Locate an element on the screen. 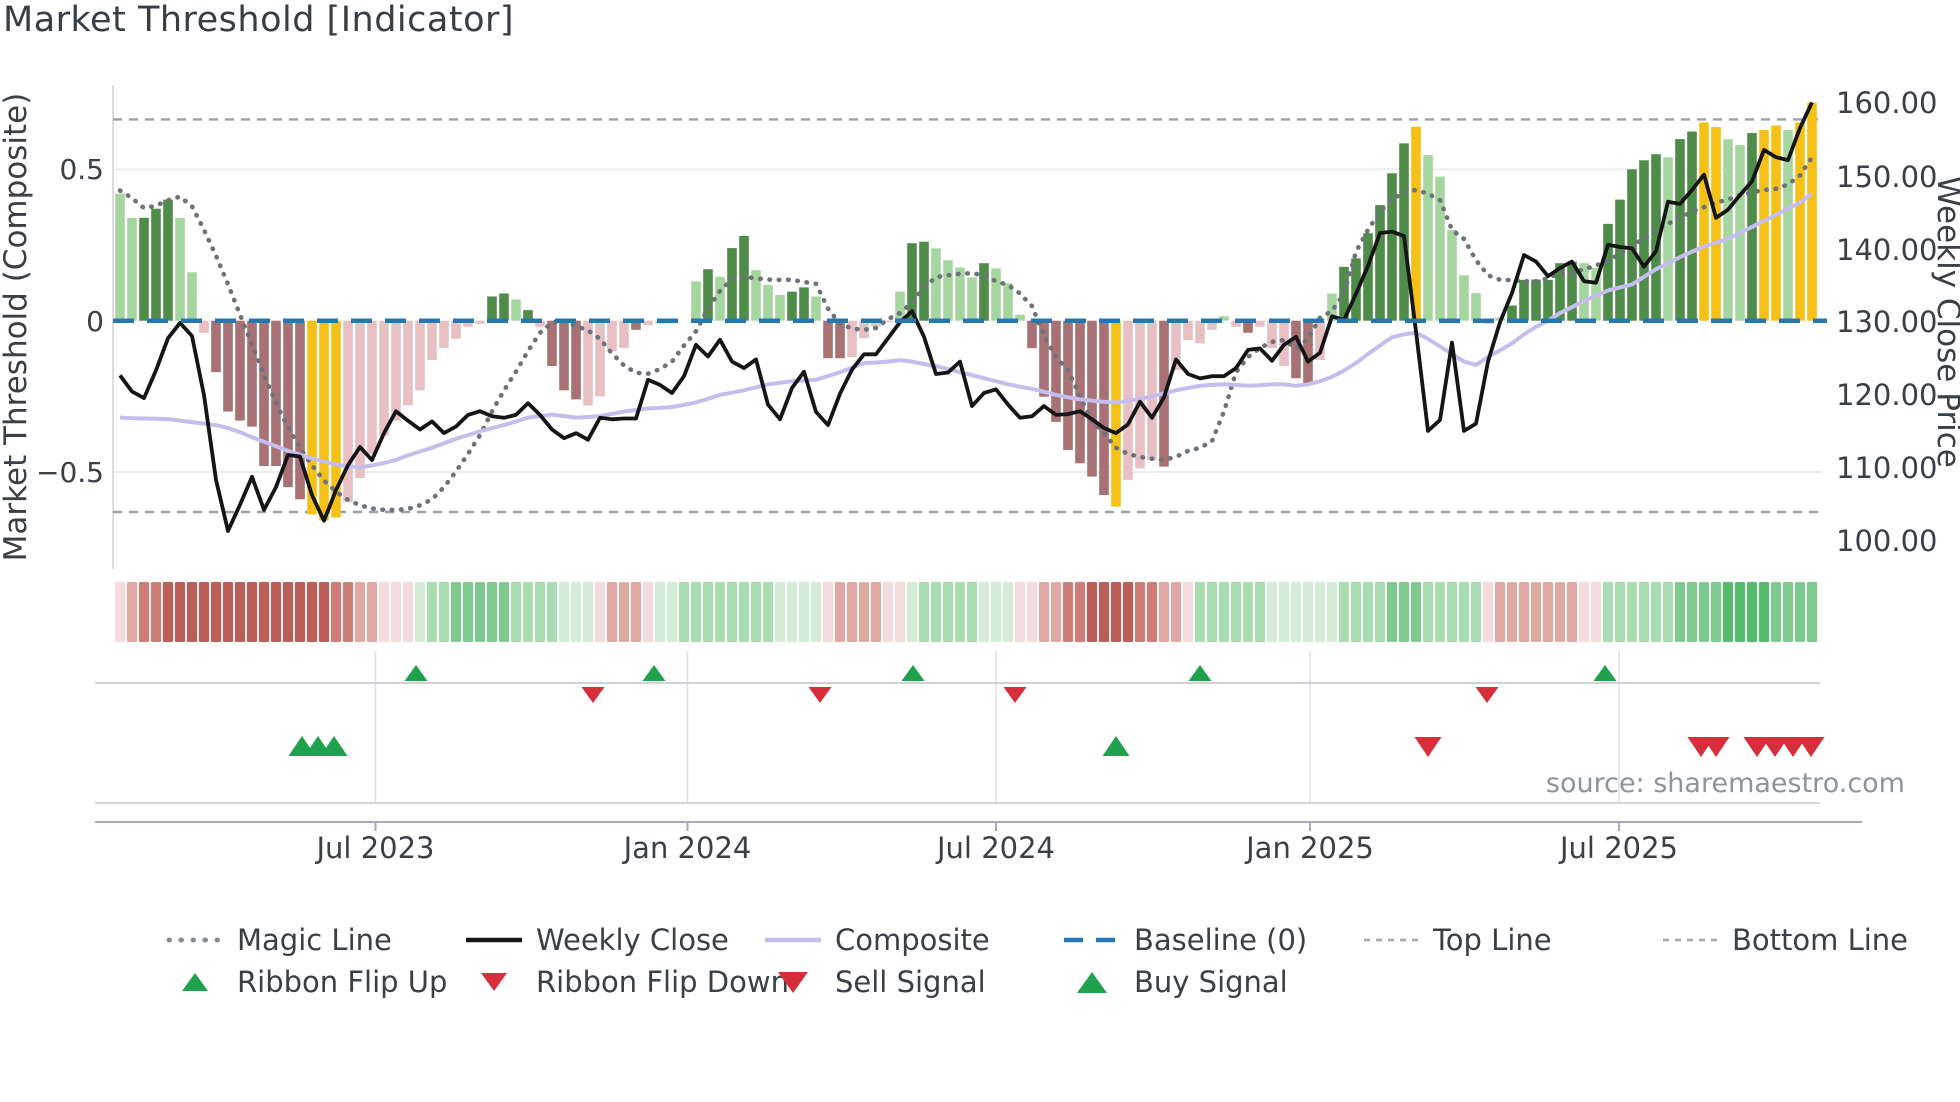 The image size is (1960, 1102). legend-item-sell-signal: Sell Signal is located at coordinates (875, 982).